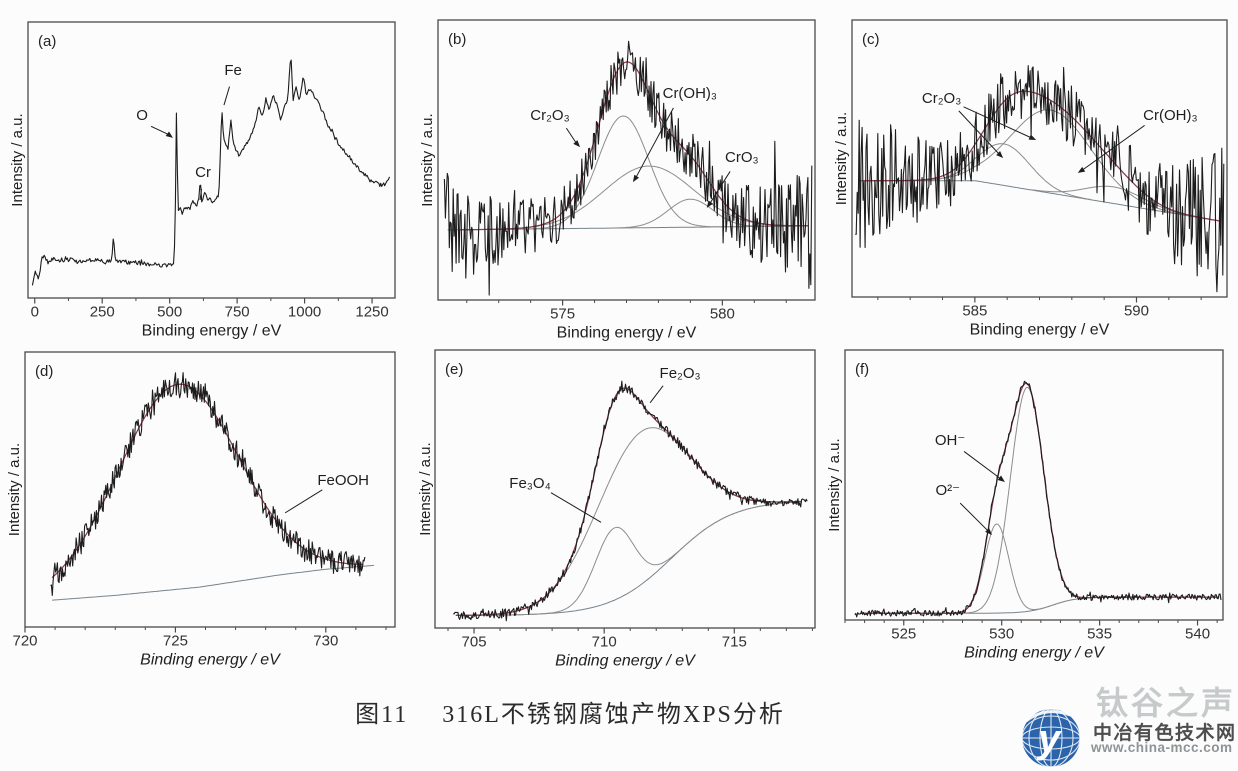 The height and width of the screenshot is (771, 1238). I want to click on x-tick-label: 705, so click(474, 641).